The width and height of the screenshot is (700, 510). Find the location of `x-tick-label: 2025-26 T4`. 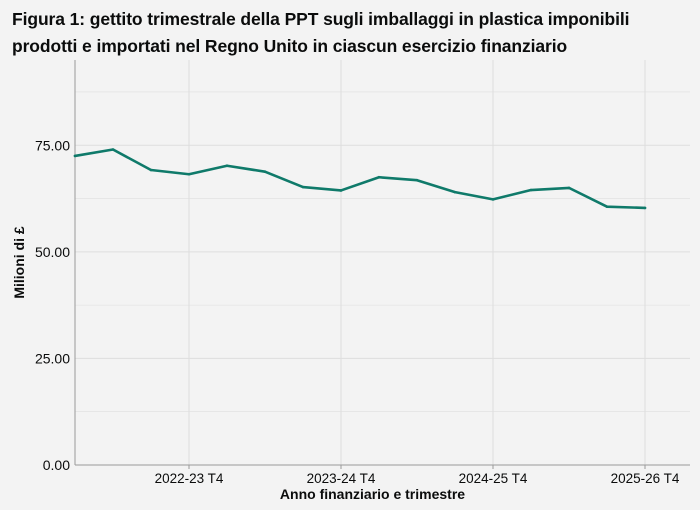

x-tick-label: 2025-26 T4 is located at coordinates (645, 478).